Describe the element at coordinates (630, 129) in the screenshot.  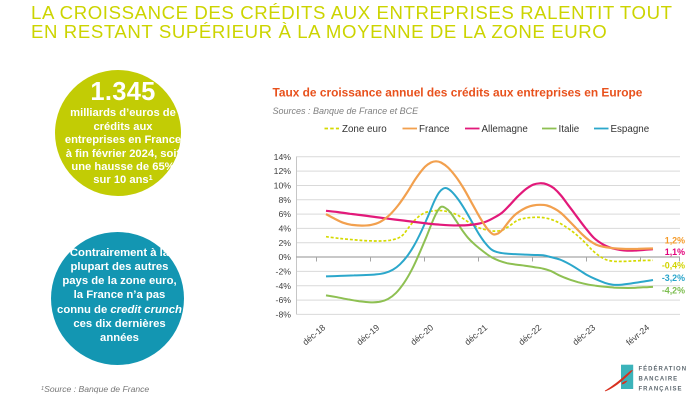
I see `svg-text: Espagne` at that location.